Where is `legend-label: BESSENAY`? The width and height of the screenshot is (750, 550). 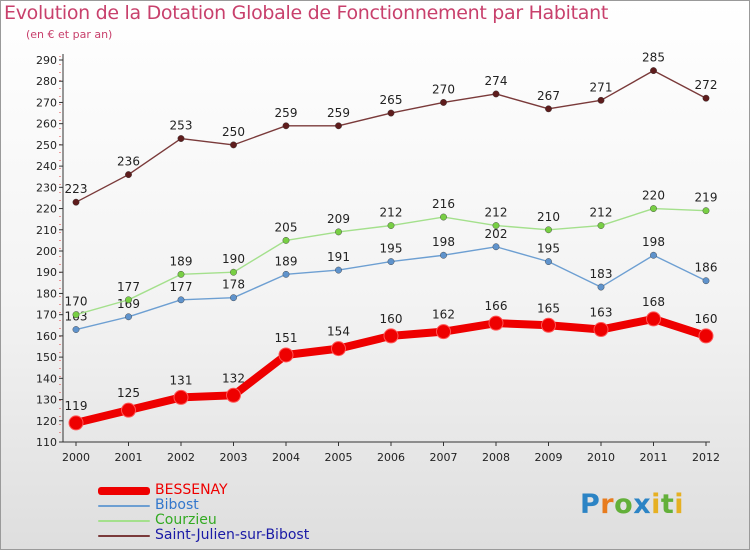
legend-label: BESSENAY is located at coordinates (191, 490).